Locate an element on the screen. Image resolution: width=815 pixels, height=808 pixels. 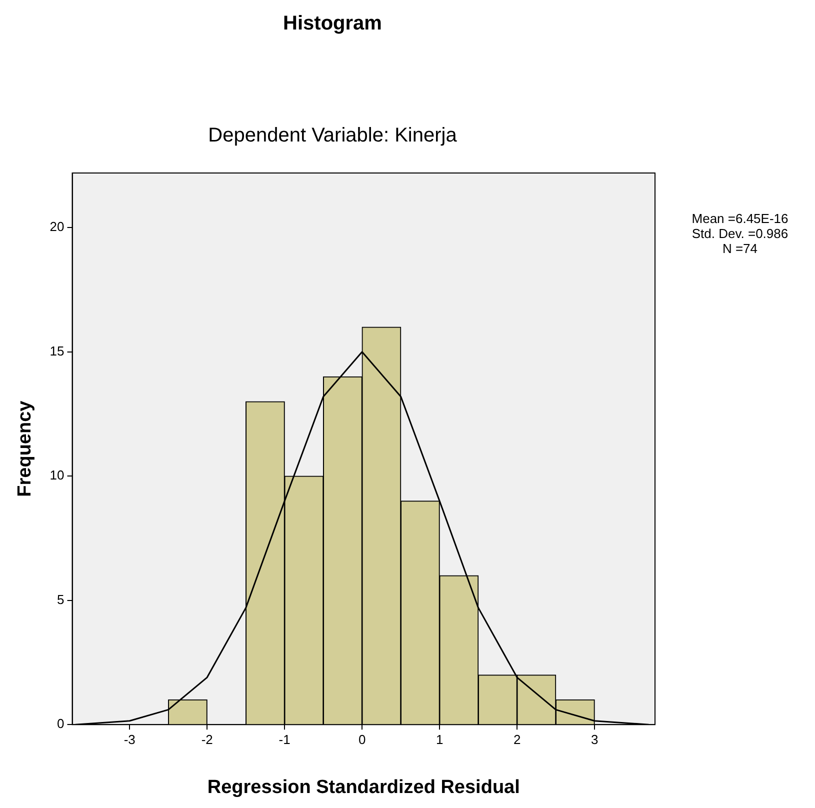
y-tick-label: 10 is located at coordinates (57, 475).